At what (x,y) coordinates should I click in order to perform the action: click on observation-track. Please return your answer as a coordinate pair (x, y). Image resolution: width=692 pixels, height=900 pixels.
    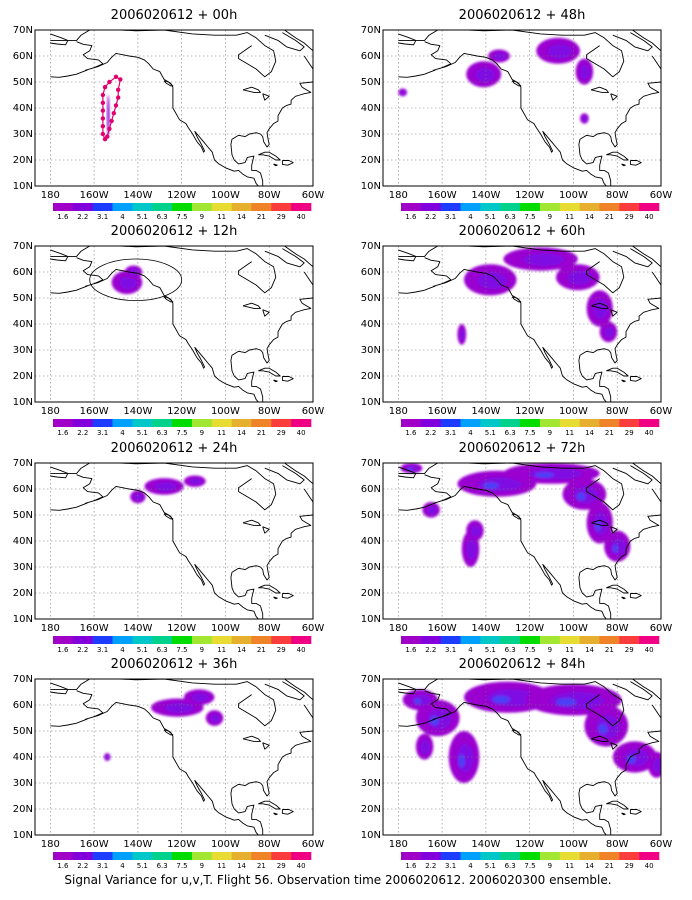
    Looking at the image, I should click on (111, 108).